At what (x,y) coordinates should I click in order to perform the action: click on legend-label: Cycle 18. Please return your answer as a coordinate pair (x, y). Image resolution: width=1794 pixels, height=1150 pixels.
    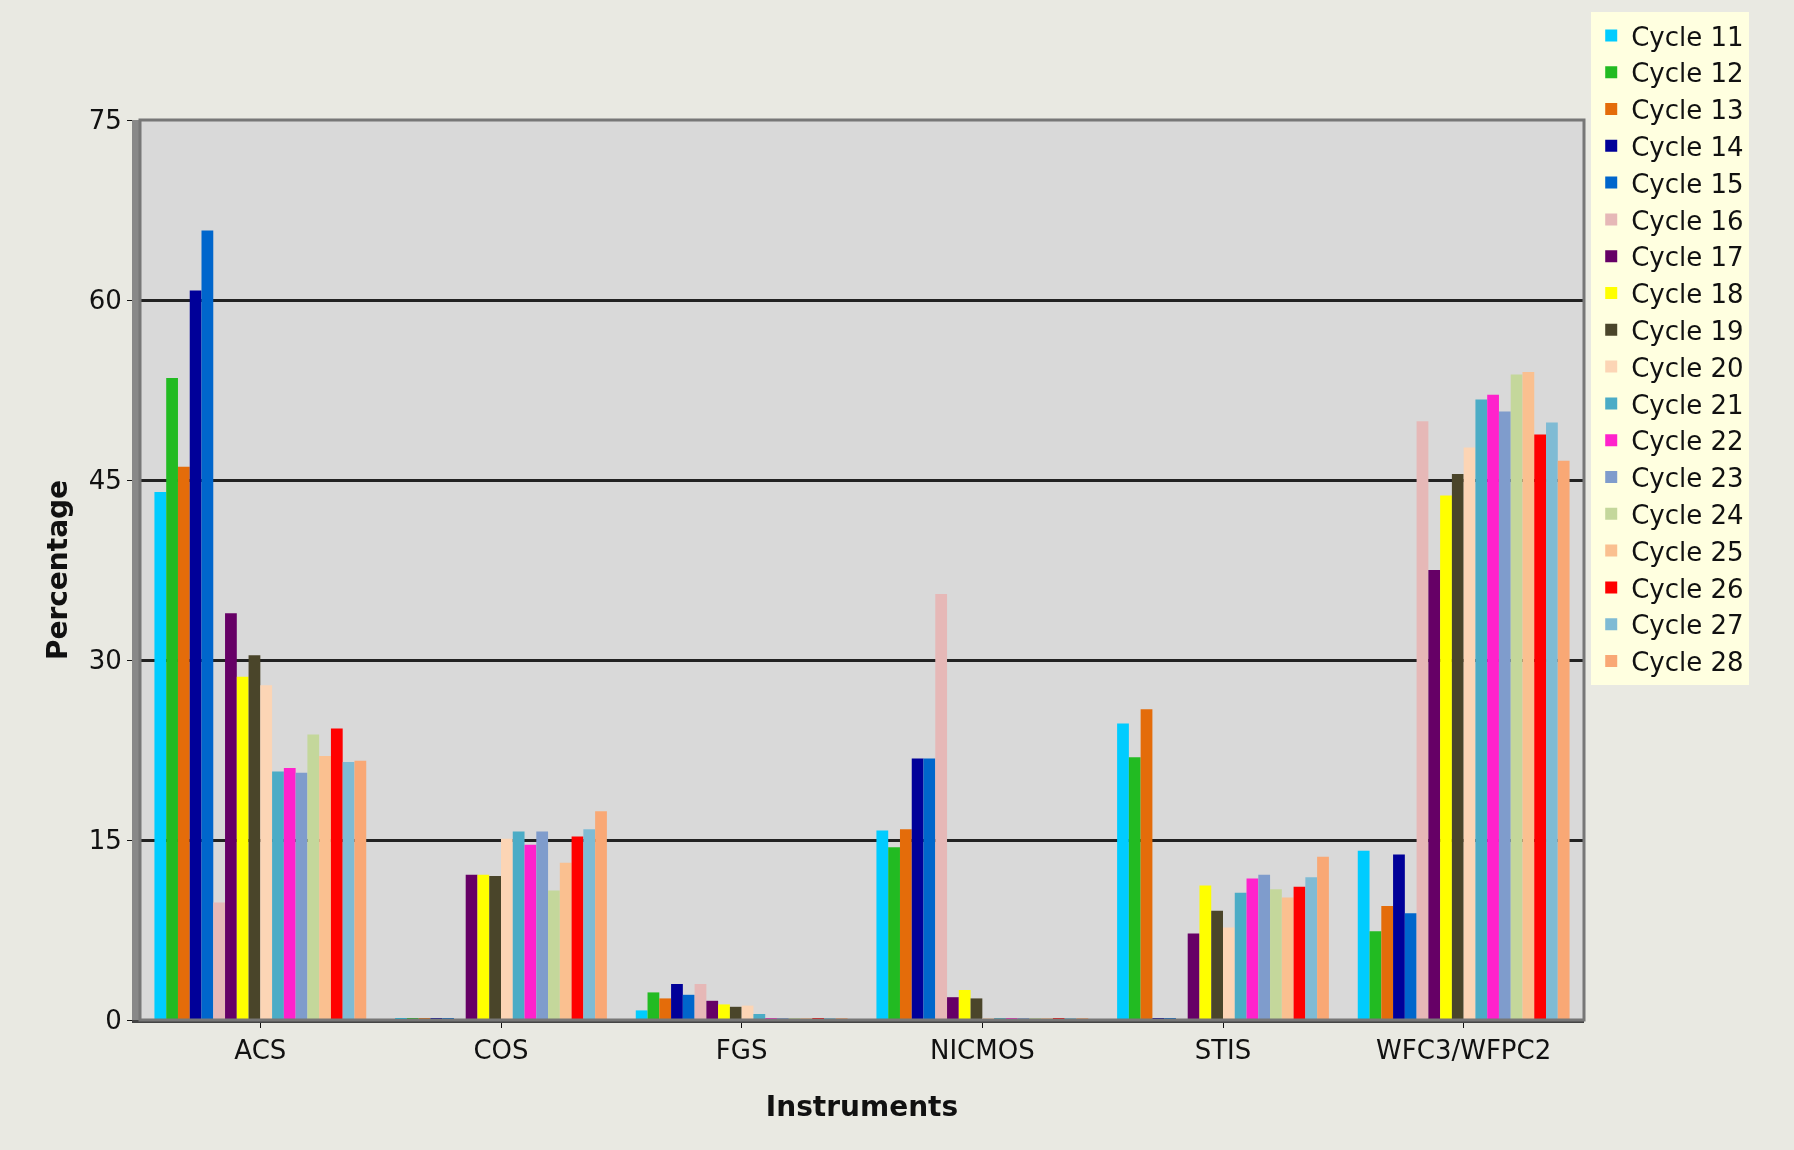
    Looking at the image, I should click on (1687, 294).